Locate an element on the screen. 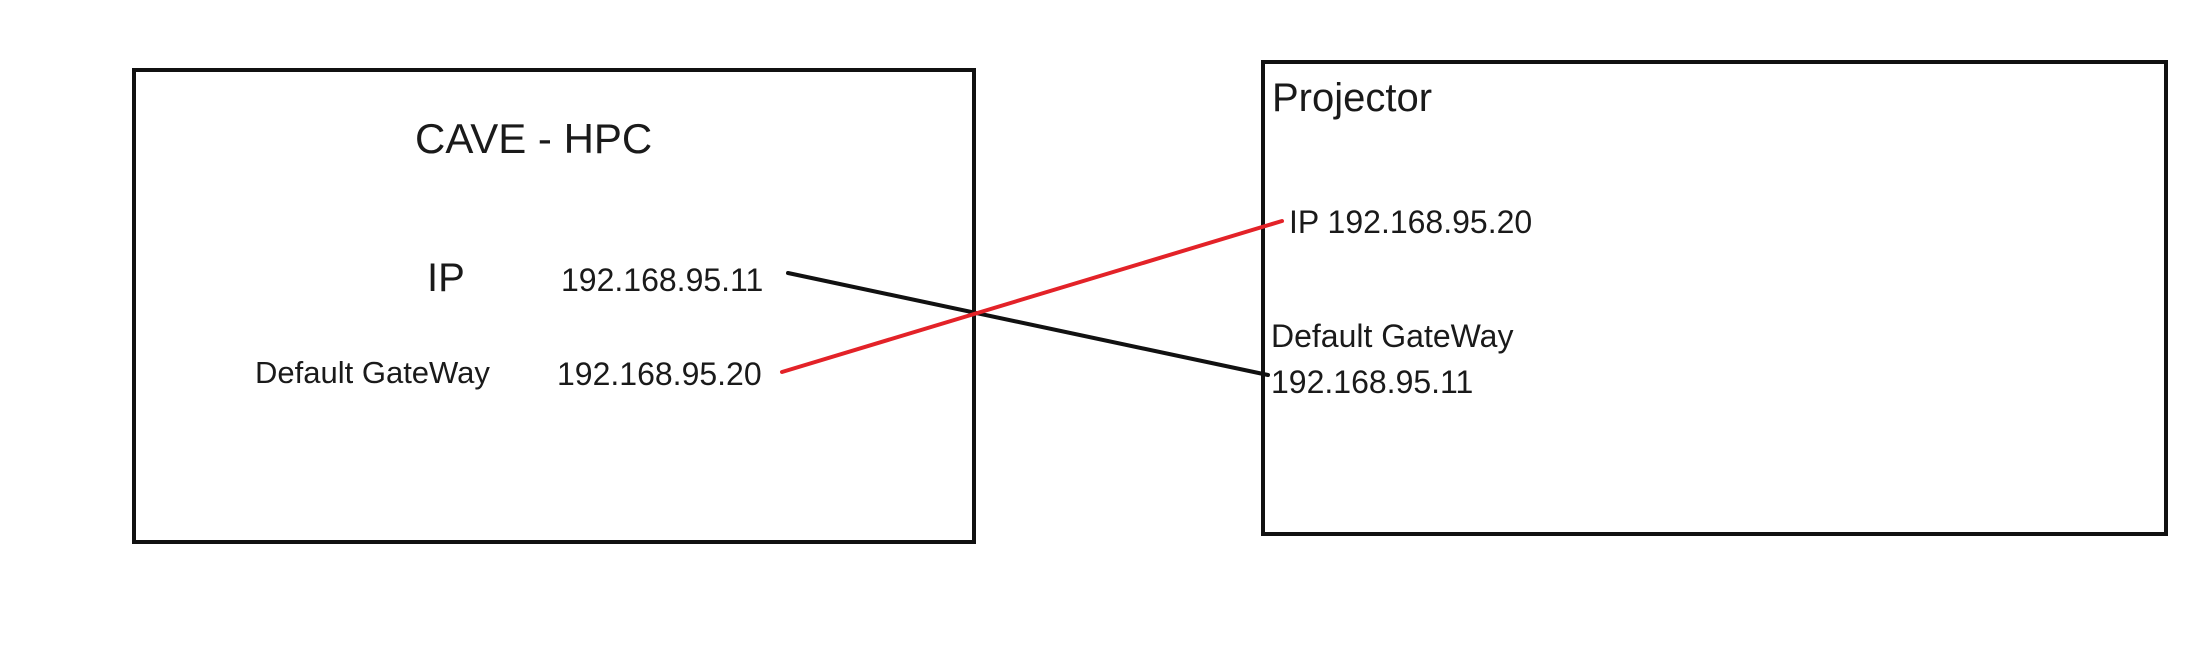 This screenshot has width=2212, height=656. hpc-ip-value: 192.168.95.11 is located at coordinates (662, 280).